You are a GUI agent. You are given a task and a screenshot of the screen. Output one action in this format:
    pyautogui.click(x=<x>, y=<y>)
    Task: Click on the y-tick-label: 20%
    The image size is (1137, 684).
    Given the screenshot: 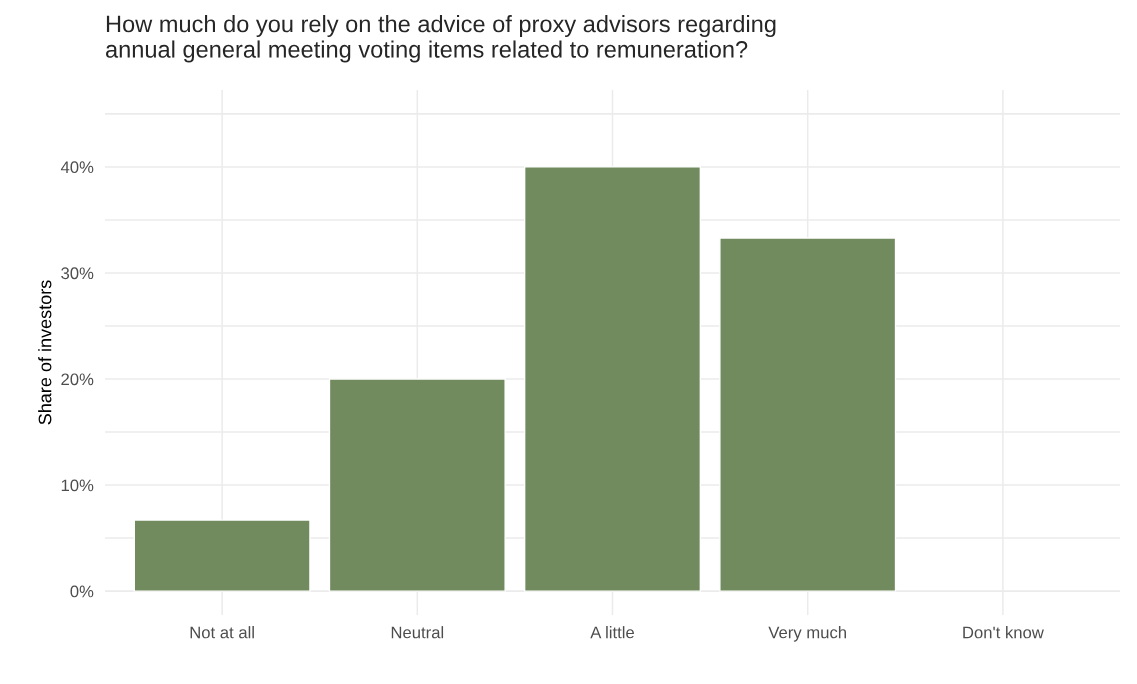 What is the action you would take?
    pyautogui.click(x=77, y=379)
    